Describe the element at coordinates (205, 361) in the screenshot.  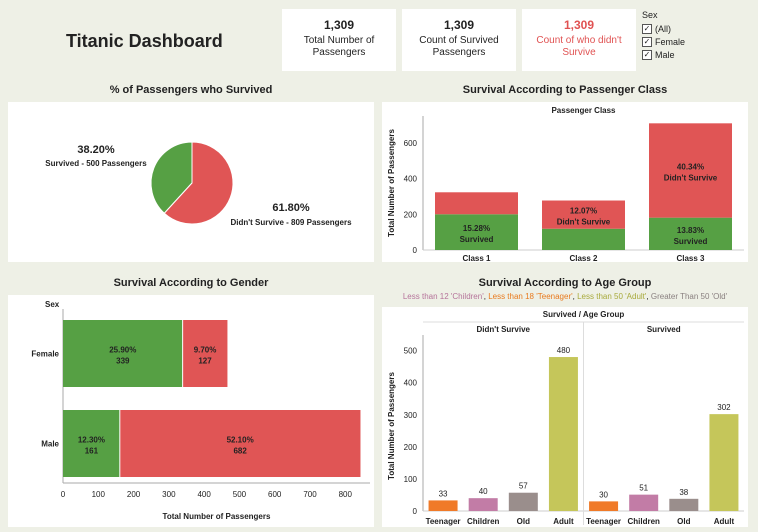
I see `bar-label: 127` at that location.